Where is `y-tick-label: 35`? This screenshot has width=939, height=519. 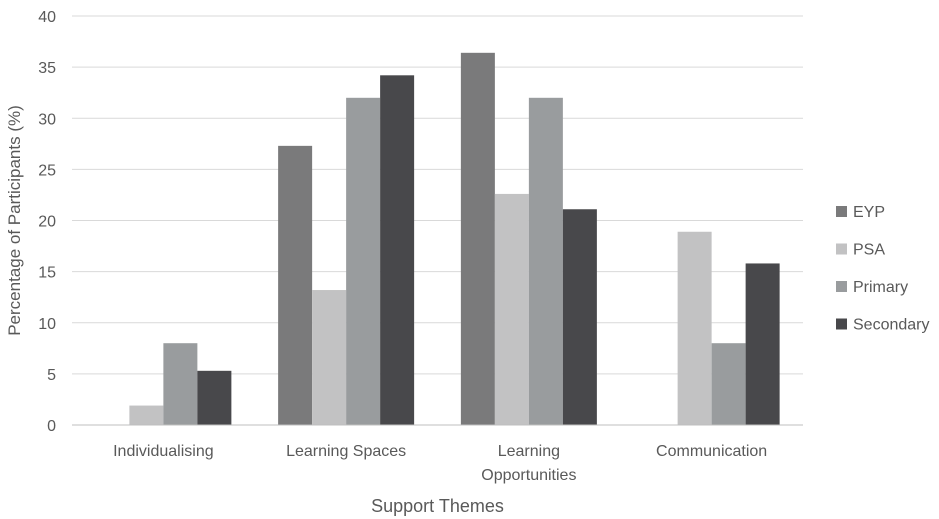
y-tick-label: 35 is located at coordinates (47, 68).